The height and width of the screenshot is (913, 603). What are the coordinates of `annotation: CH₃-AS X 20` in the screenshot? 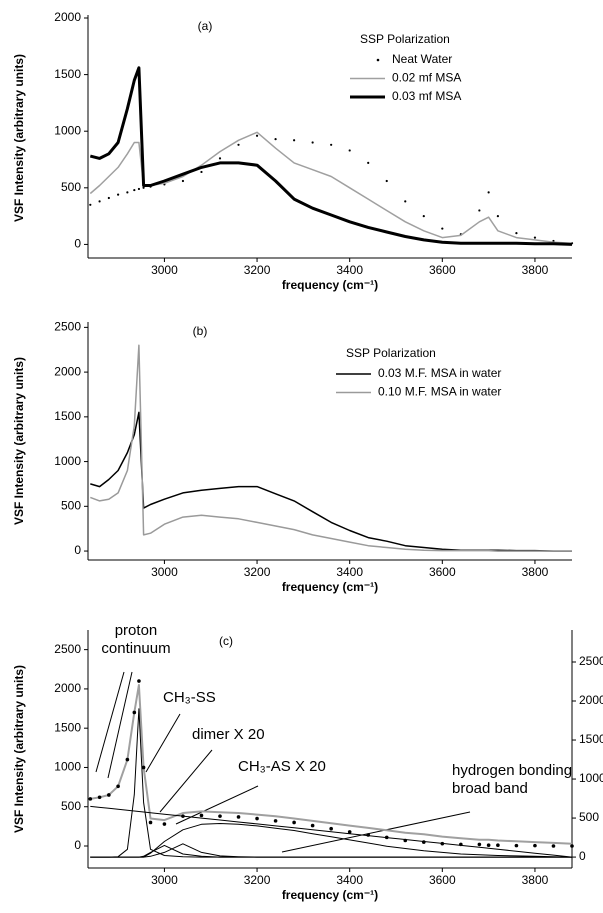 It's located at (282, 766).